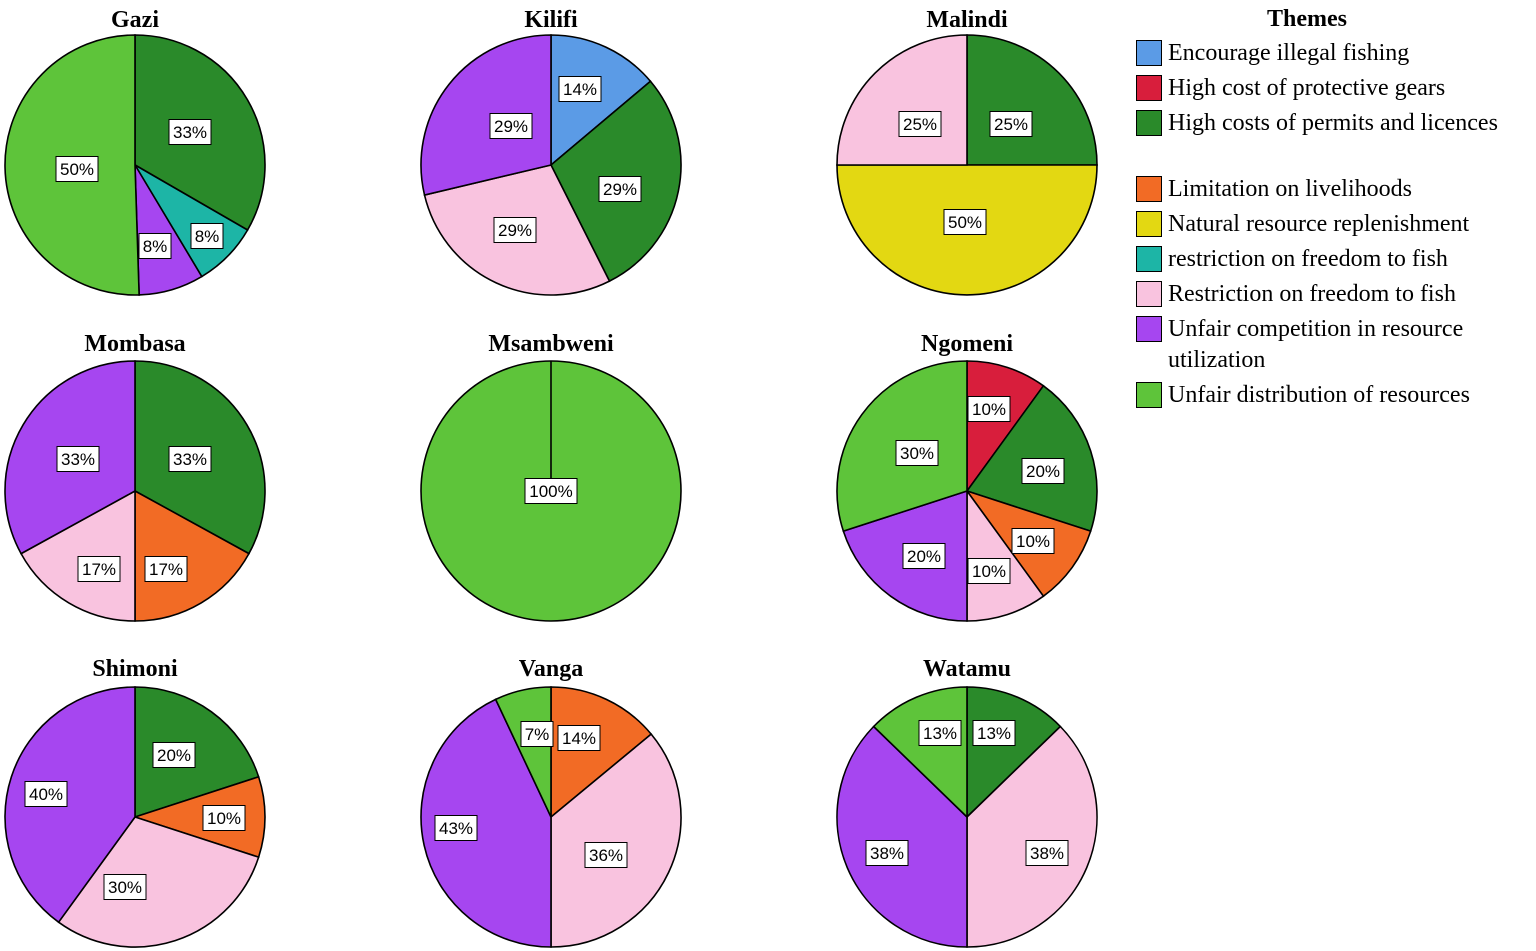 This screenshot has width=1536, height=951. What do you see at coordinates (135, 151) in the screenshot?
I see `pie-gazi: Gazi 33% 8% 8% 50%` at bounding box center [135, 151].